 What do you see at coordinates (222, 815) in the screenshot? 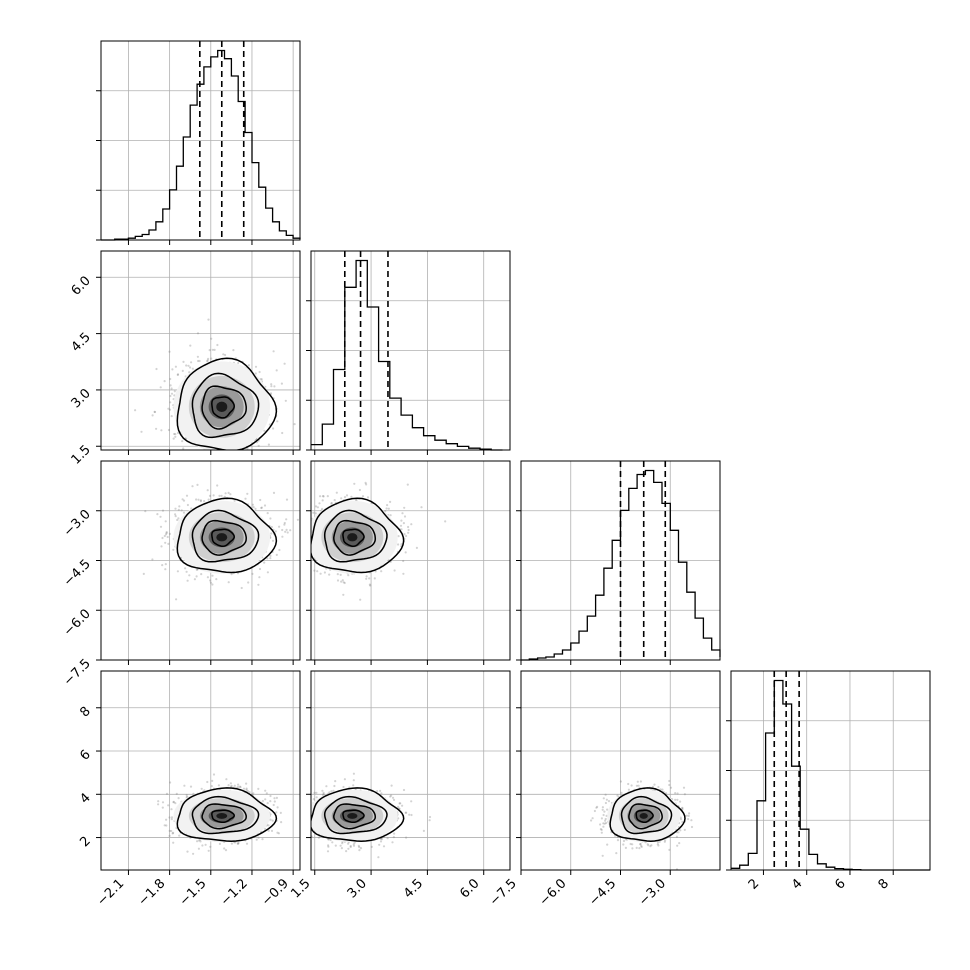
I see `density-fill` at bounding box center [222, 815].